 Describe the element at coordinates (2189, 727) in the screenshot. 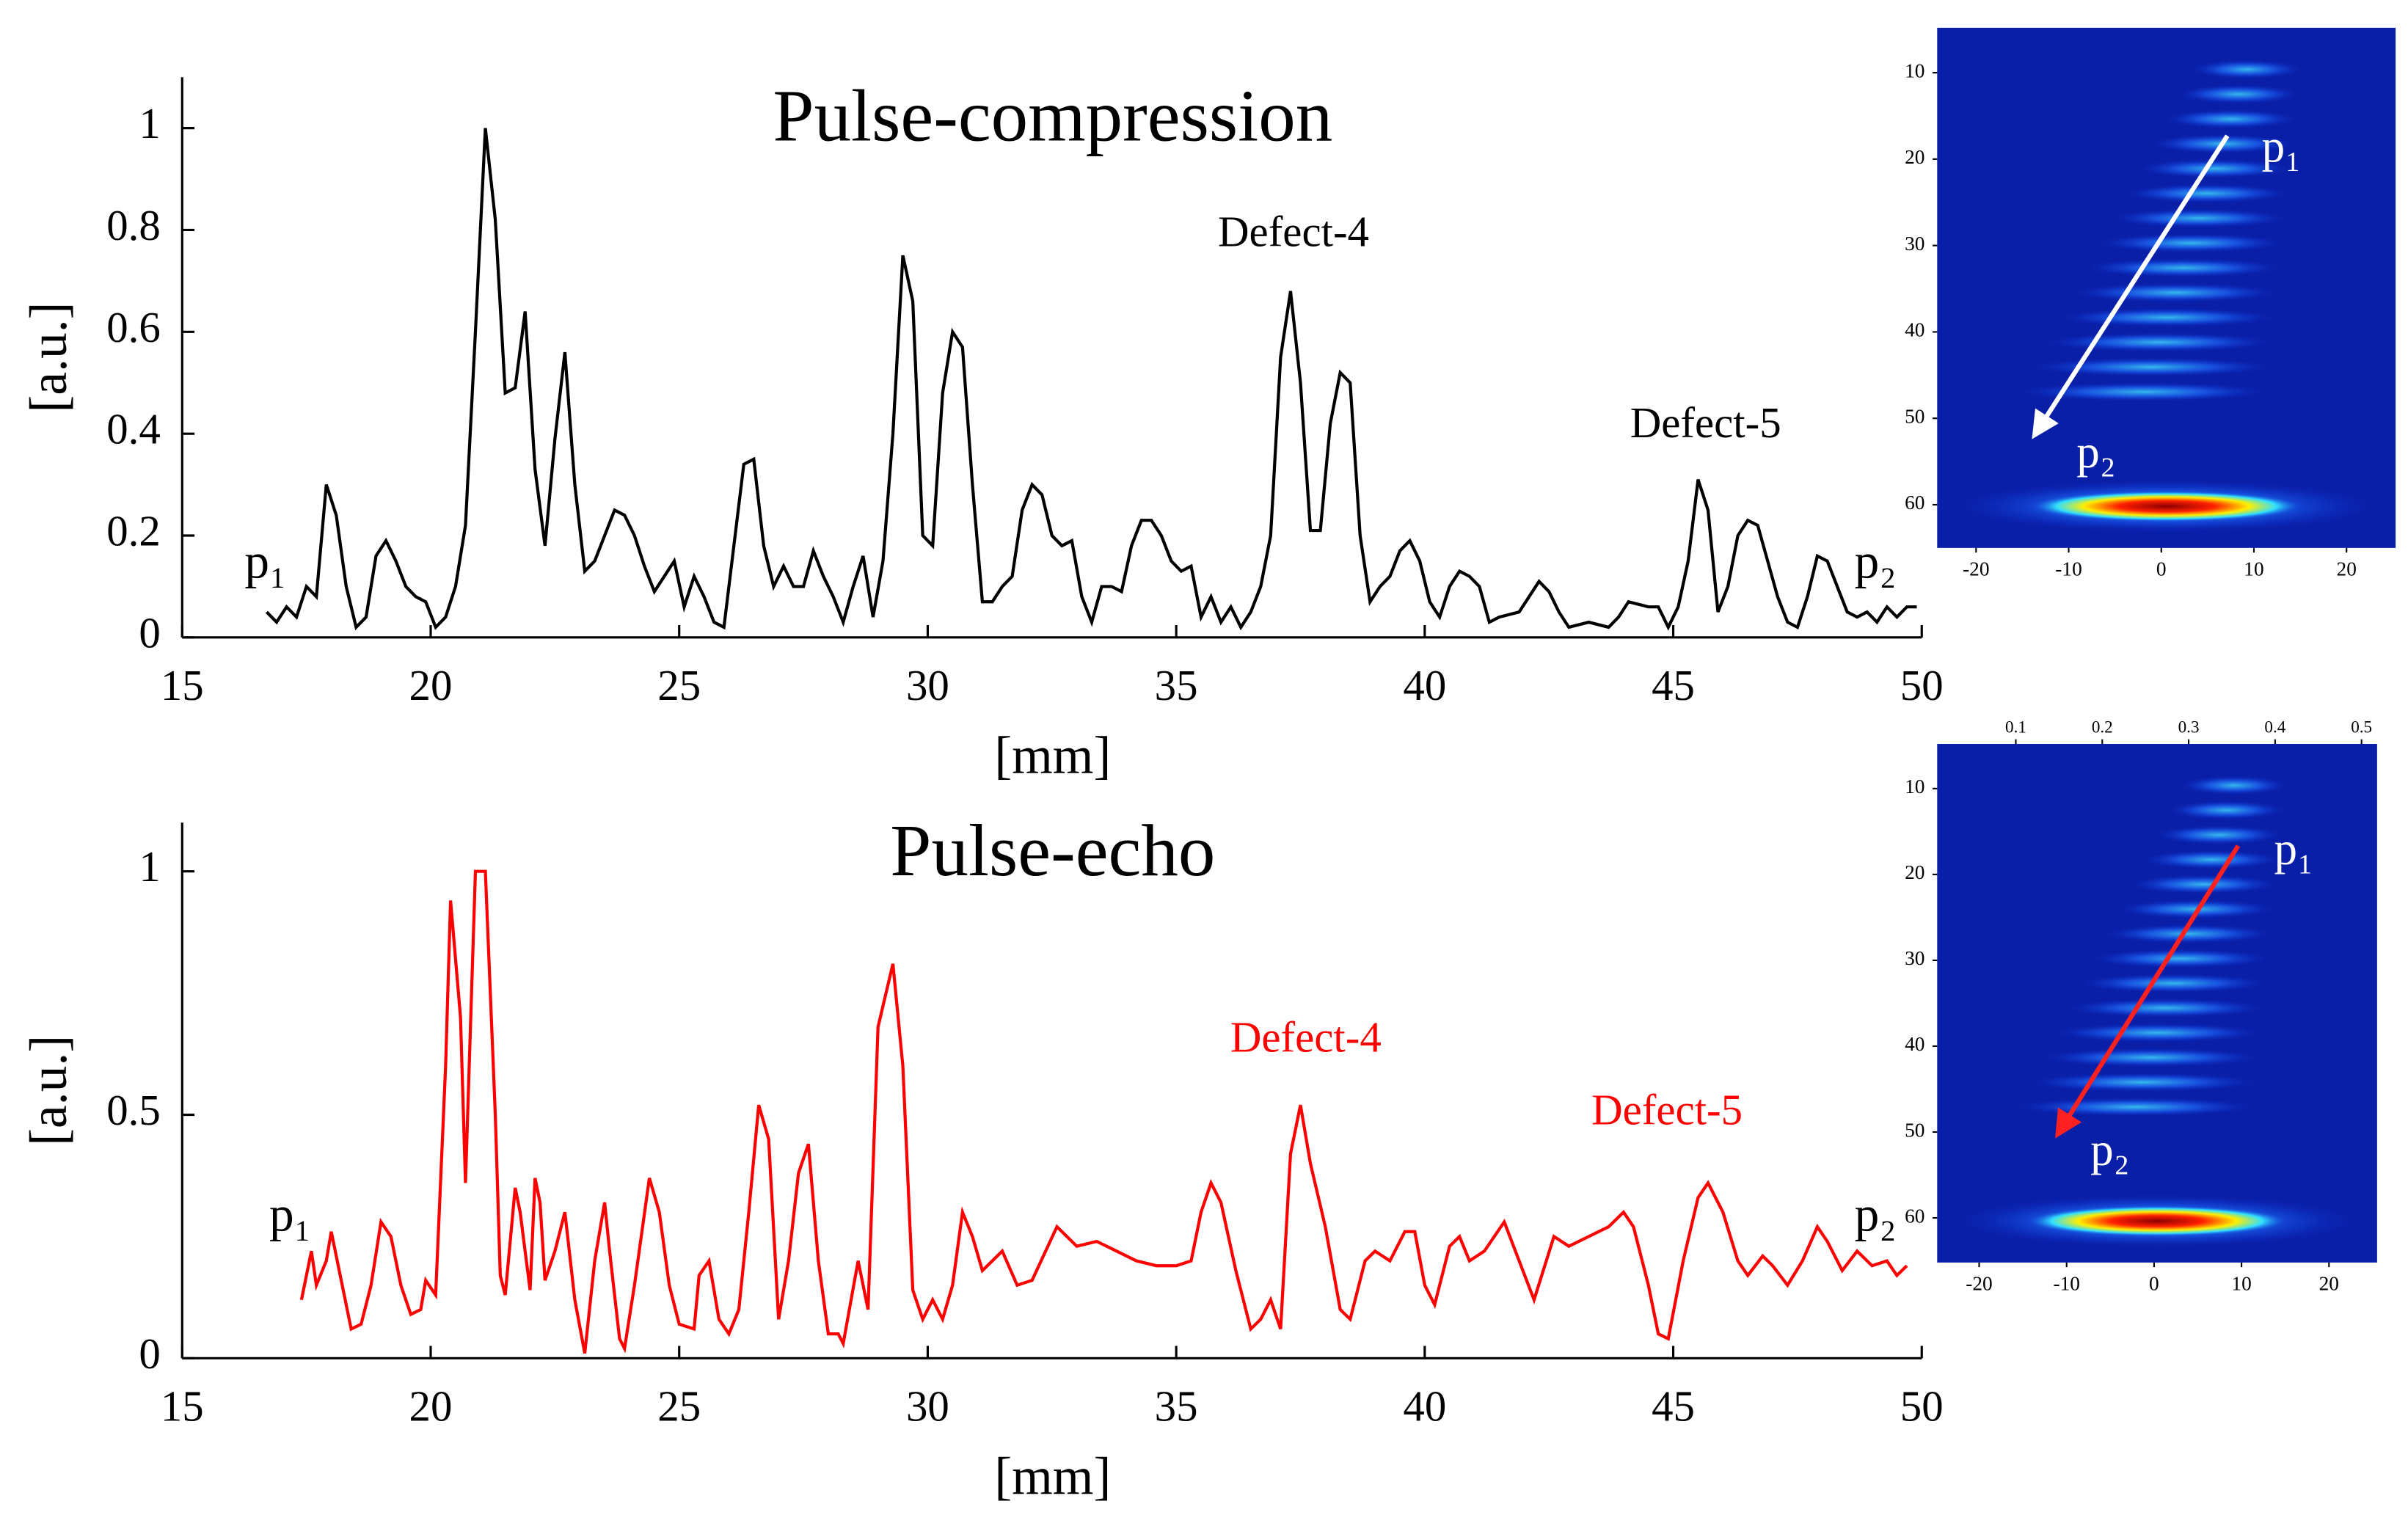

I see `inset-x2-tick-label: 0.3` at that location.